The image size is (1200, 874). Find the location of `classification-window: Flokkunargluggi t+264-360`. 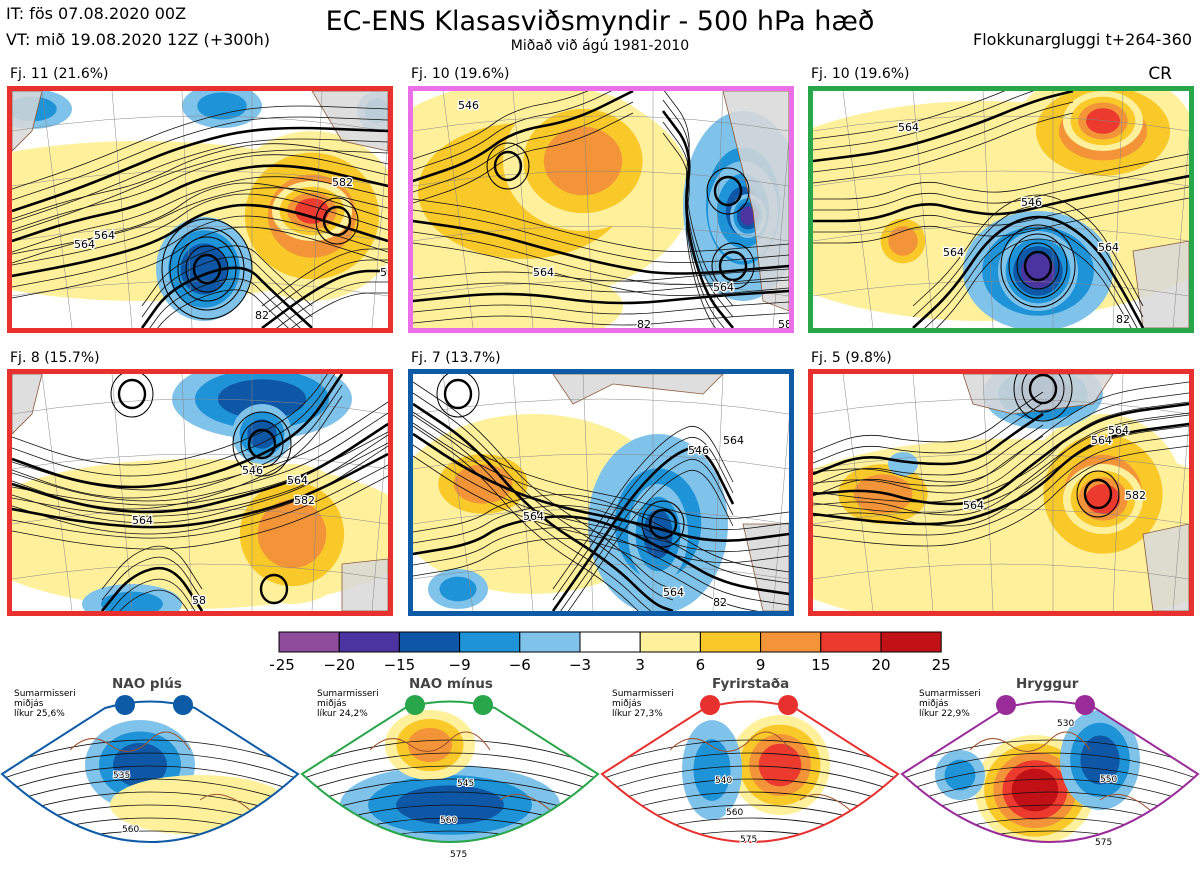

classification-window: Flokkunargluggi t+264-360 is located at coordinates (1082, 39).